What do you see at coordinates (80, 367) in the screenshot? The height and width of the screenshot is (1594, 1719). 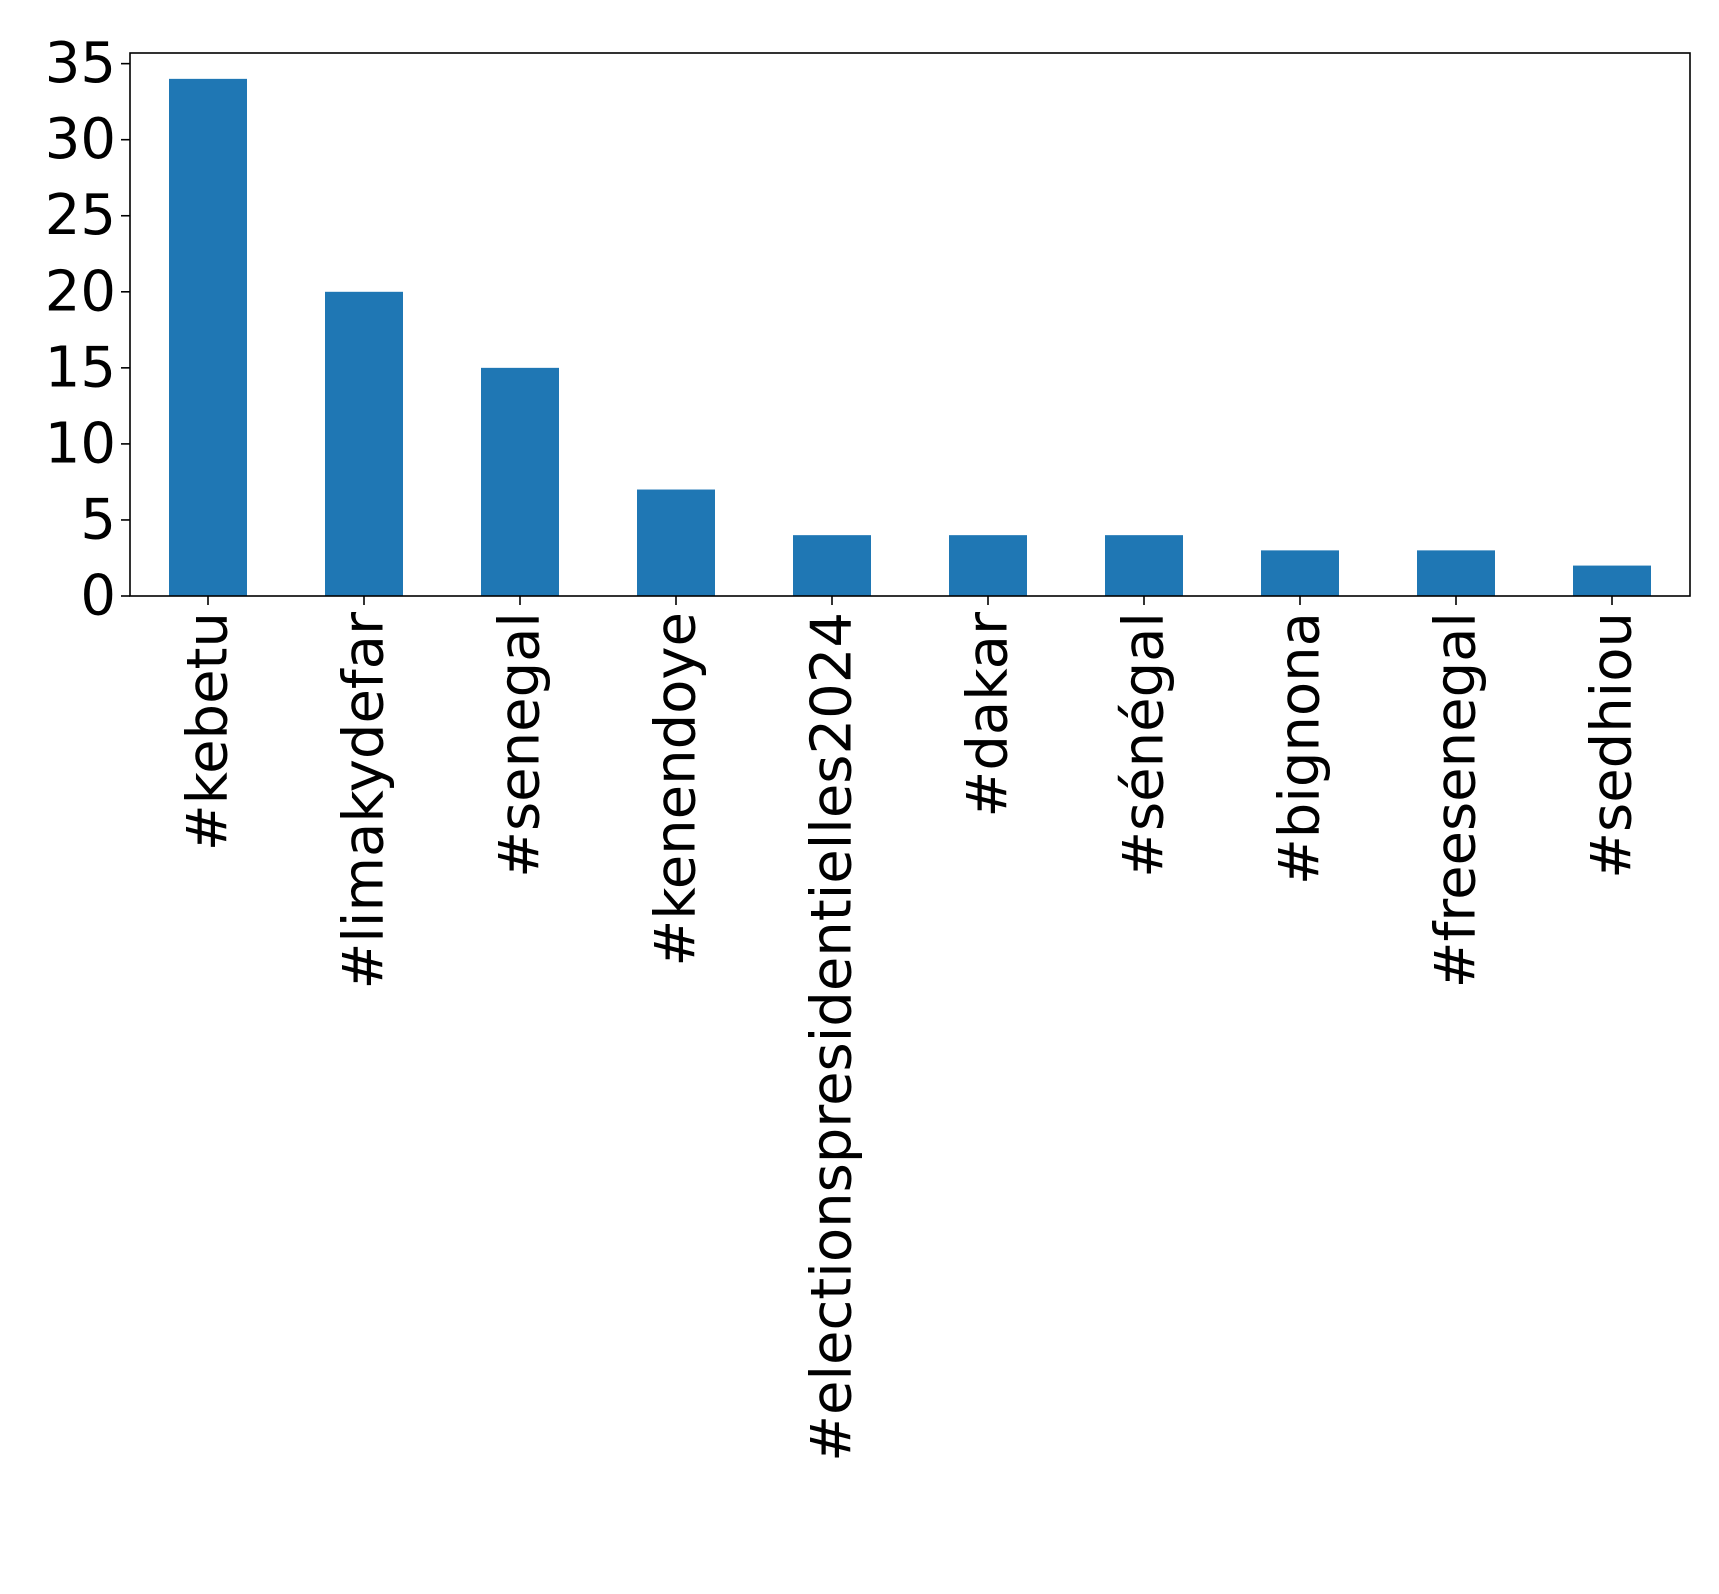 I see `y-tick-label-3: 15` at bounding box center [80, 367].